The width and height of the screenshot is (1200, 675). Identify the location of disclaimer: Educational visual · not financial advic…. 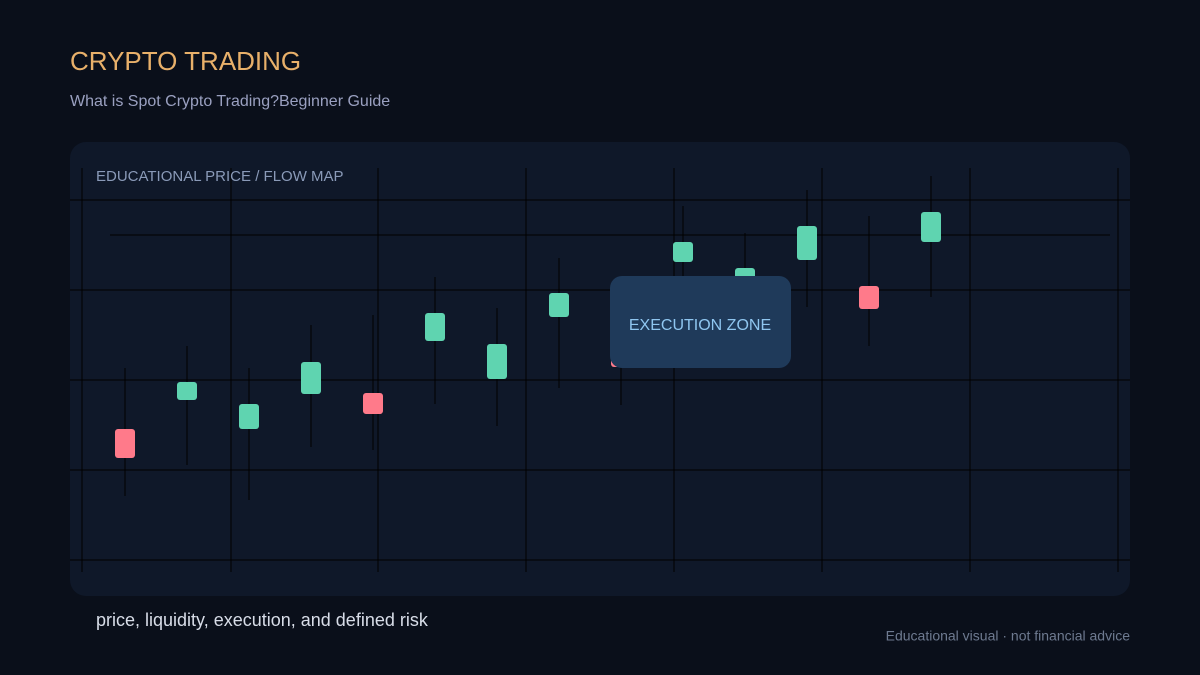
(1008, 636).